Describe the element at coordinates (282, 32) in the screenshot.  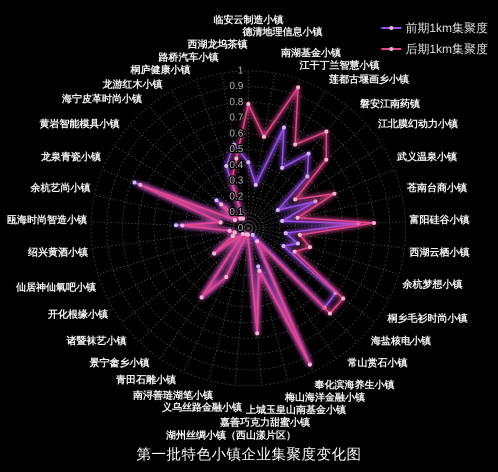
I see `category-label: 德清地理信息小镇` at that location.